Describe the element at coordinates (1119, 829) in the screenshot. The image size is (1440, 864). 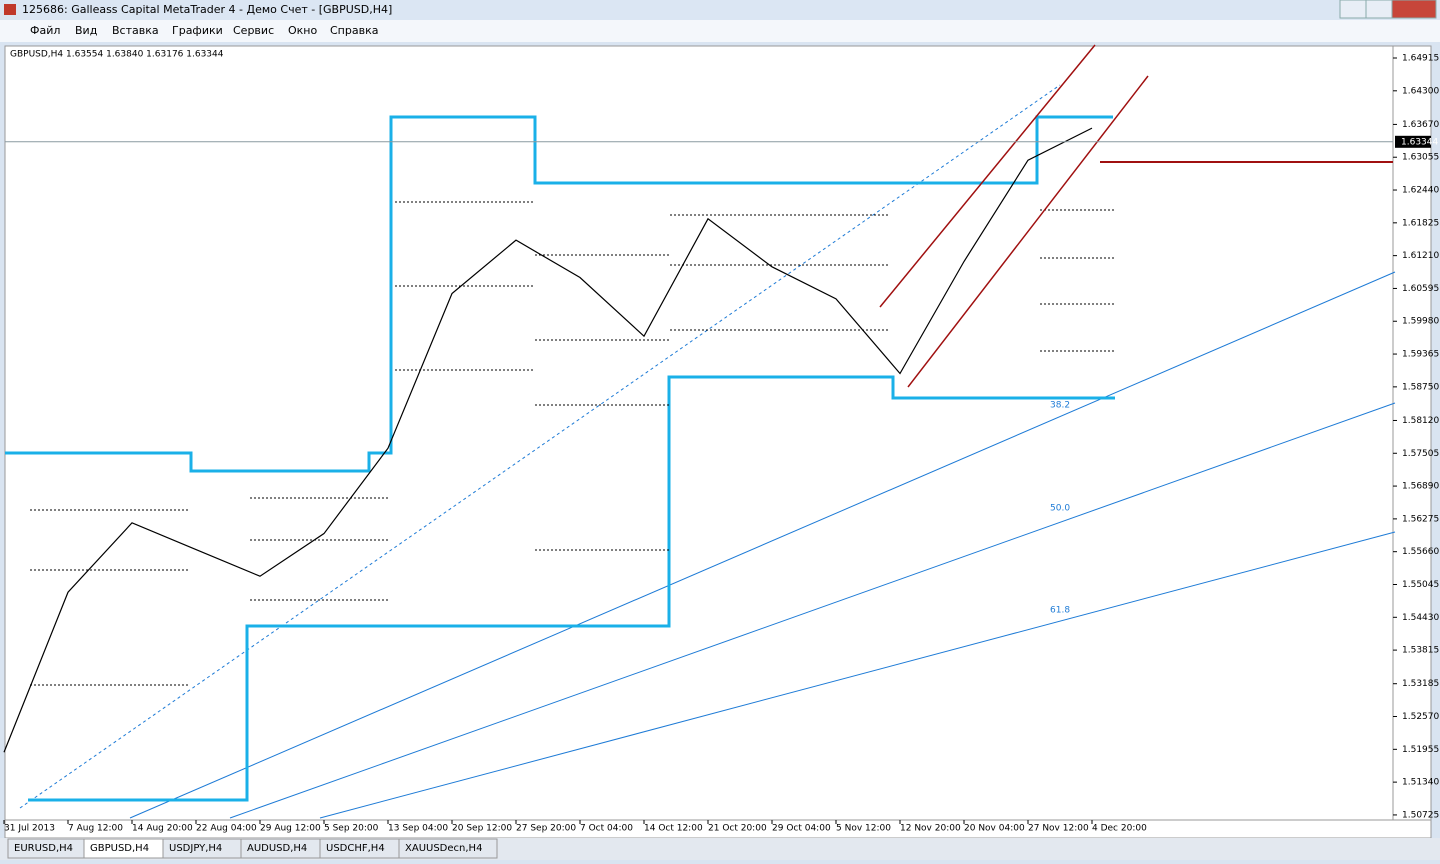
I see `x-tick-label: 4 Dec 20:00` at that location.